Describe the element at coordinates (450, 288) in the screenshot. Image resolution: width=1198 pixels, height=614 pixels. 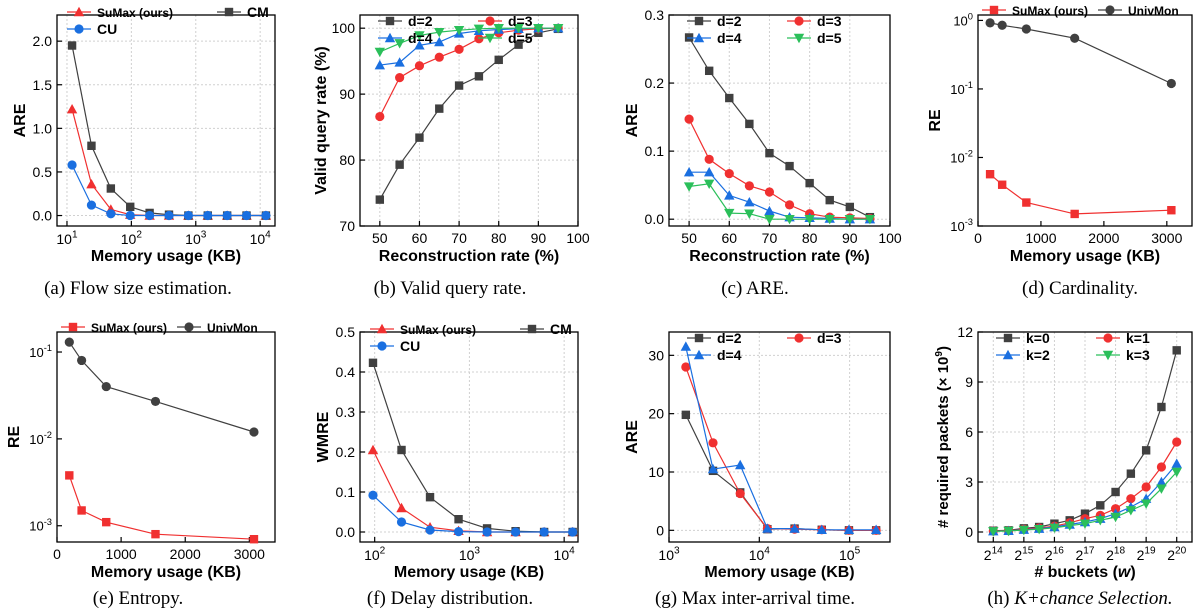
I see `panel-caption: (b) Valid query rate.` at that location.